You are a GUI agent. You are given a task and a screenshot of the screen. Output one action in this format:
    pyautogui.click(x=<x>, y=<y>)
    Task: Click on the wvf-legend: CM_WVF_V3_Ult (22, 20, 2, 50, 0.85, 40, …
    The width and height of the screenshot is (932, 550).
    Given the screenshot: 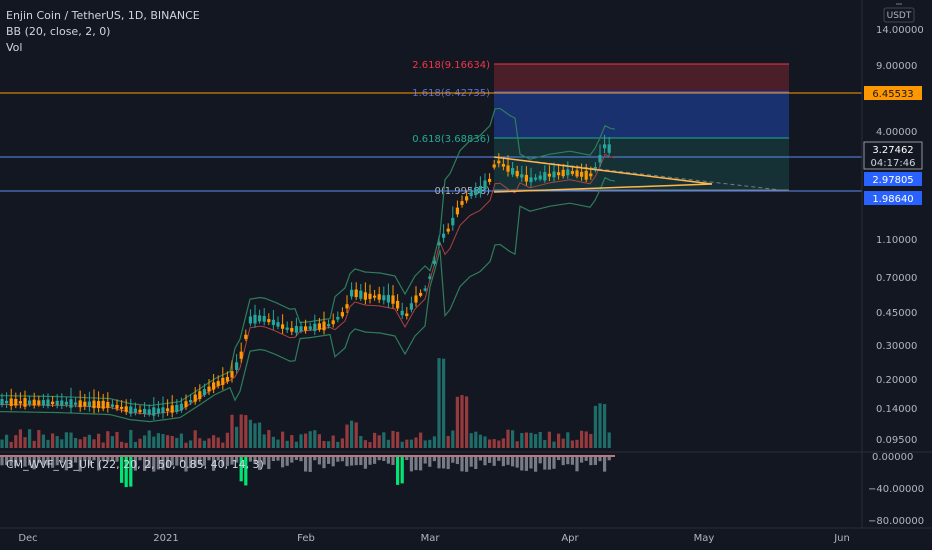 What is the action you would take?
    pyautogui.click(x=135, y=464)
    